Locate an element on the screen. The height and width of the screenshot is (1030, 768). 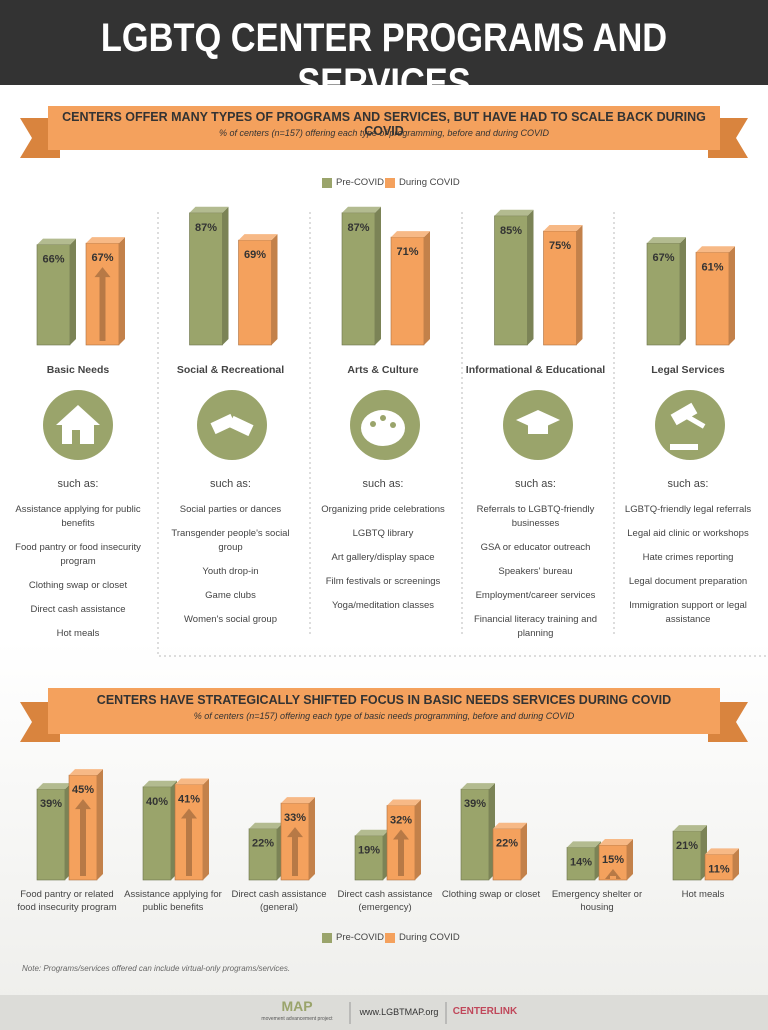
category-label: Informational & Educational is located at coordinates (535, 370).